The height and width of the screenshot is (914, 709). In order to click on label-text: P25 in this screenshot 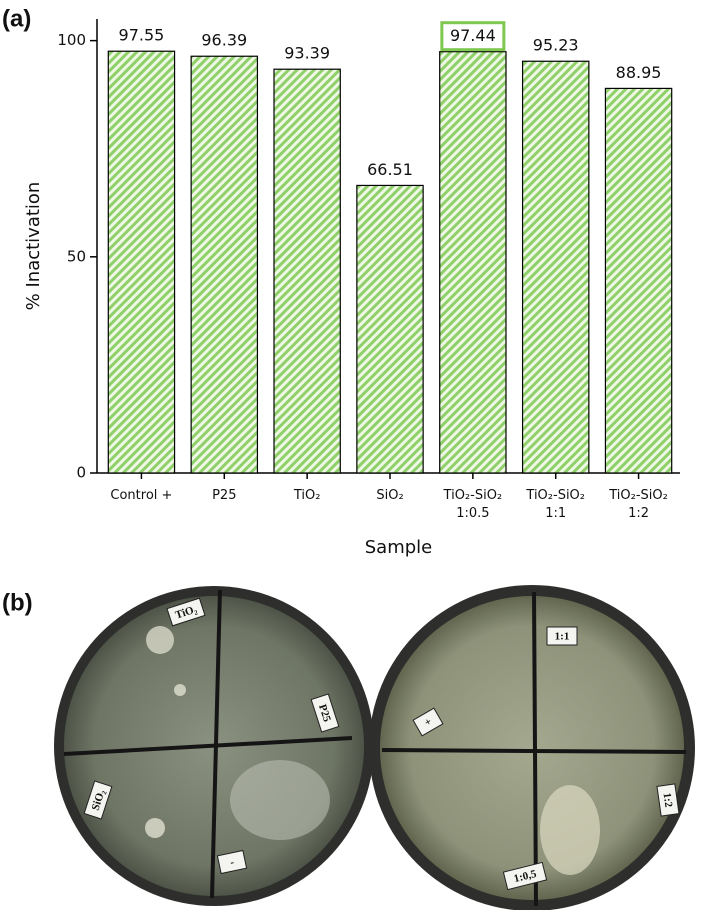, I will do `click(324, 713)`.